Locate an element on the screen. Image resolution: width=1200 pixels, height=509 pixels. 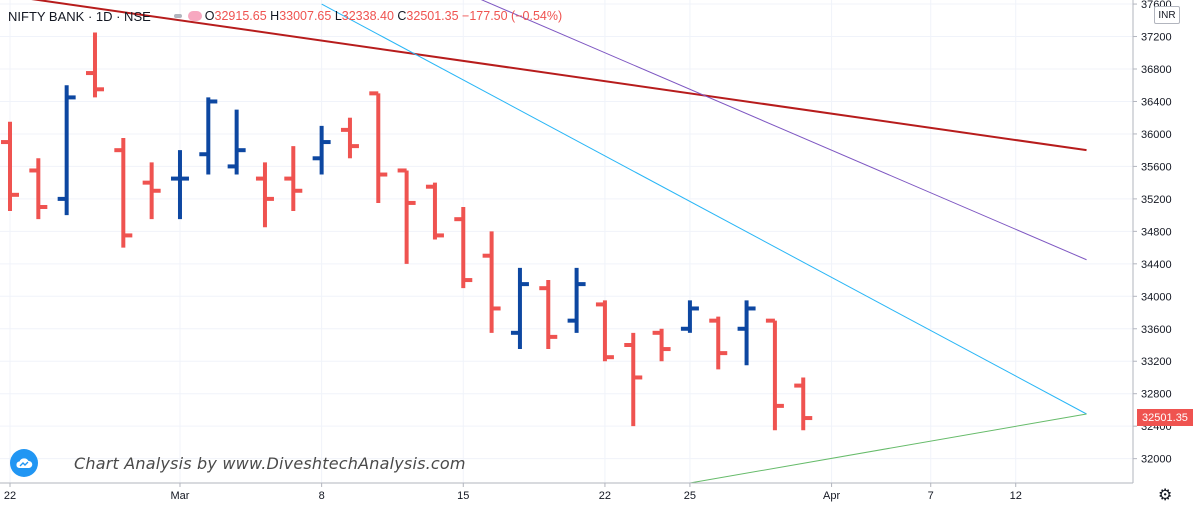
gear-icon: ⚙ is located at coordinates (1165, 495).